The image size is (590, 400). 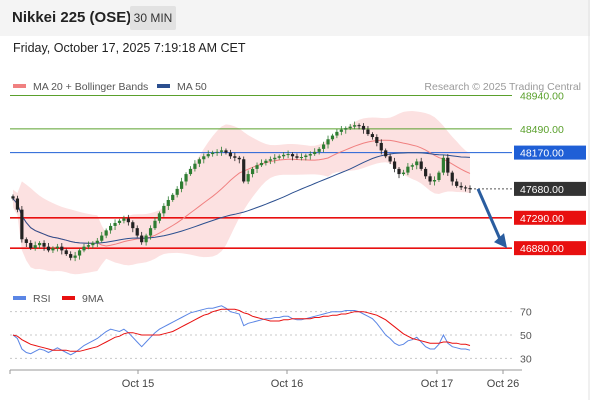 I want to click on level-label-48490: 48490.00, so click(x=542, y=130).